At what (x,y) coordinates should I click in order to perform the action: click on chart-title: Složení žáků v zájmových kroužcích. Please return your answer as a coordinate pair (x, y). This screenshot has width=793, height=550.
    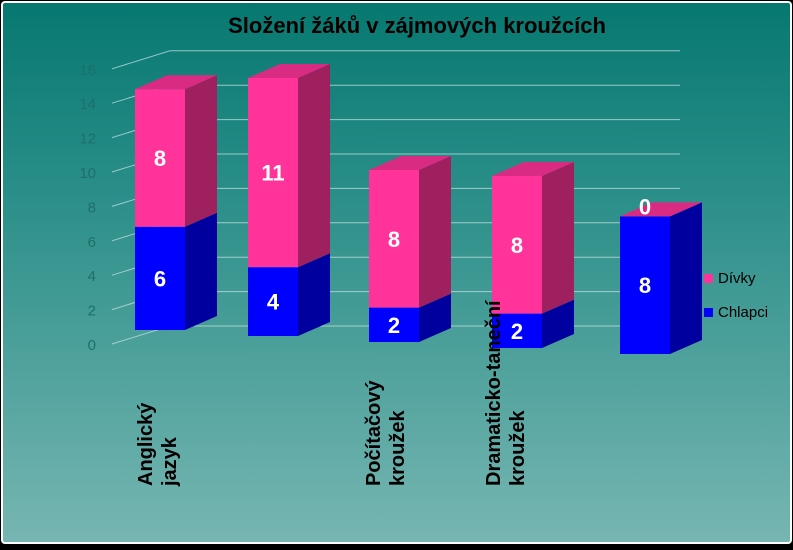
    Looking at the image, I should click on (417, 25).